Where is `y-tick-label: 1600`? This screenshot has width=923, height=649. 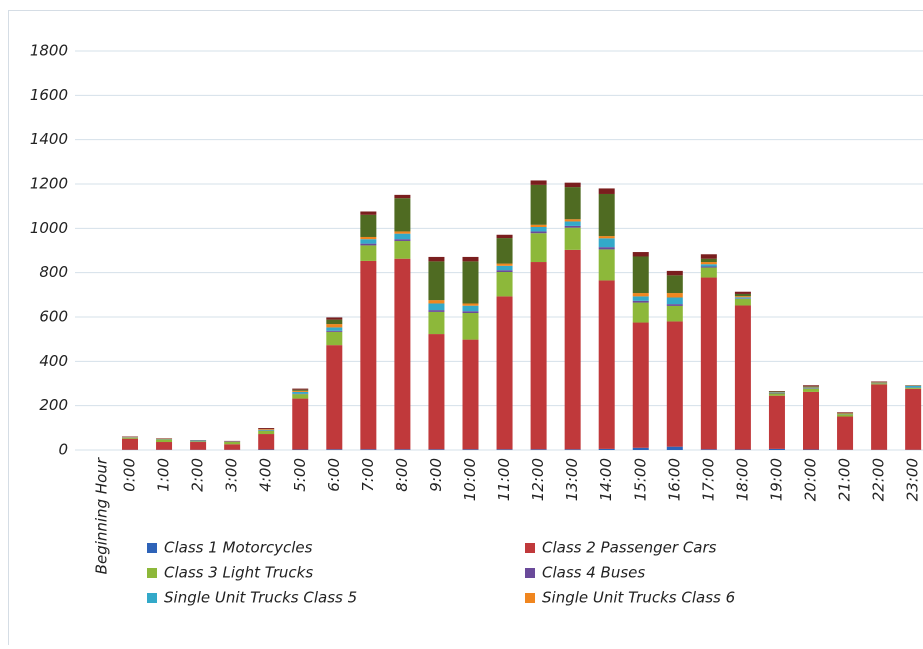 y-tick-label: 1600 is located at coordinates (49, 95).